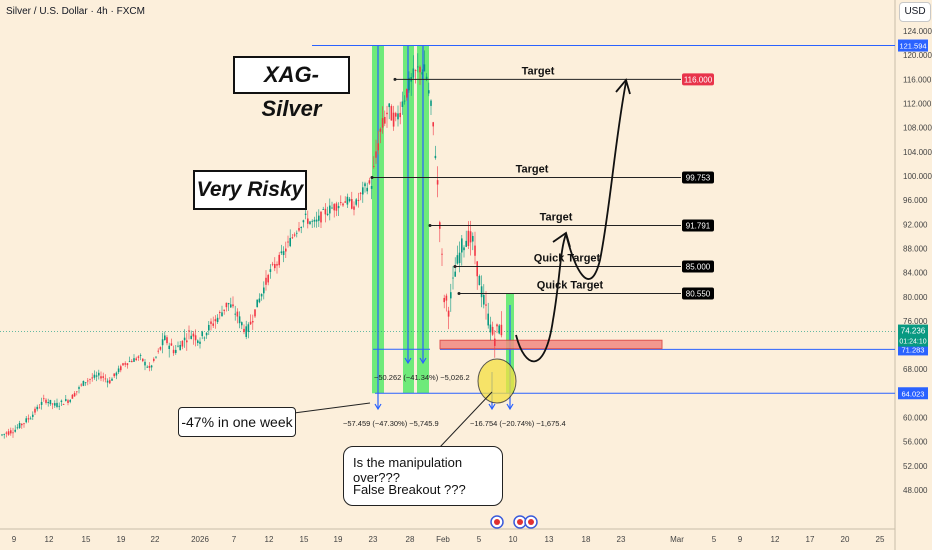 The width and height of the screenshot is (932, 550). I want to click on y-tick-label: 96.000, so click(915, 200).